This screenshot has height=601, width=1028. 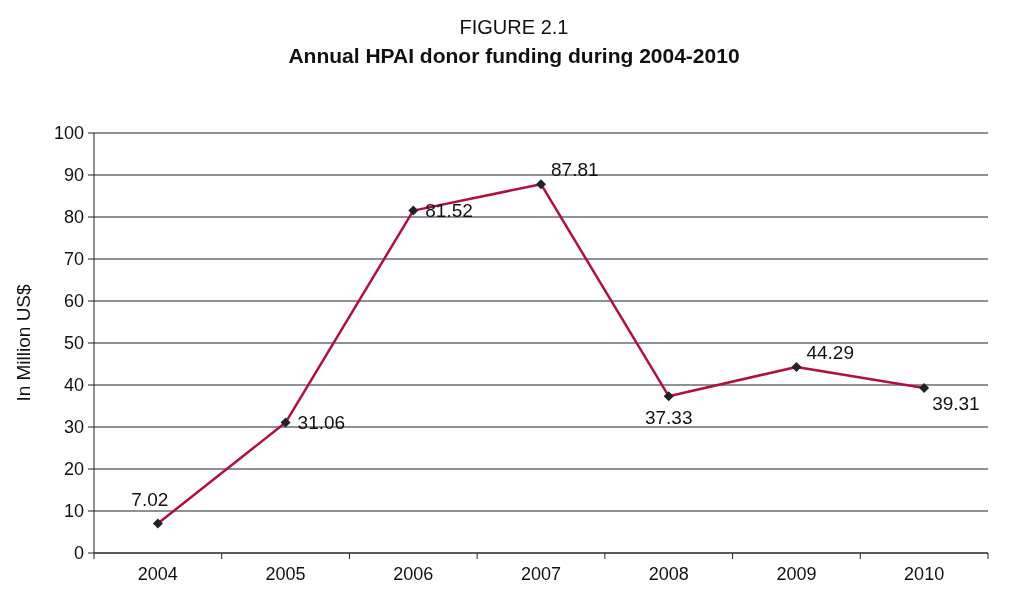 I want to click on x-tick-label: 2008, so click(x=668, y=574).